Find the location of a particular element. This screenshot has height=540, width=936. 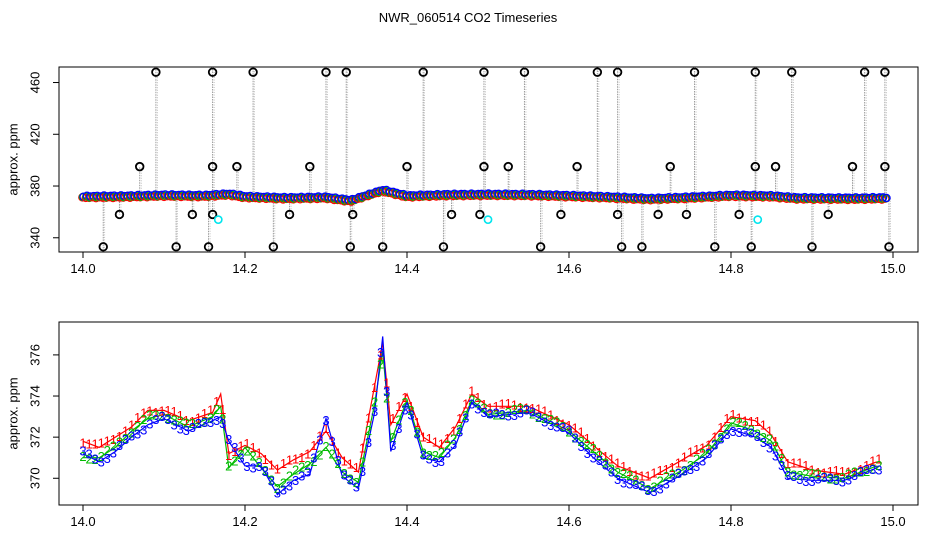

top-y-tick-label: 340 is located at coordinates (34, 238).